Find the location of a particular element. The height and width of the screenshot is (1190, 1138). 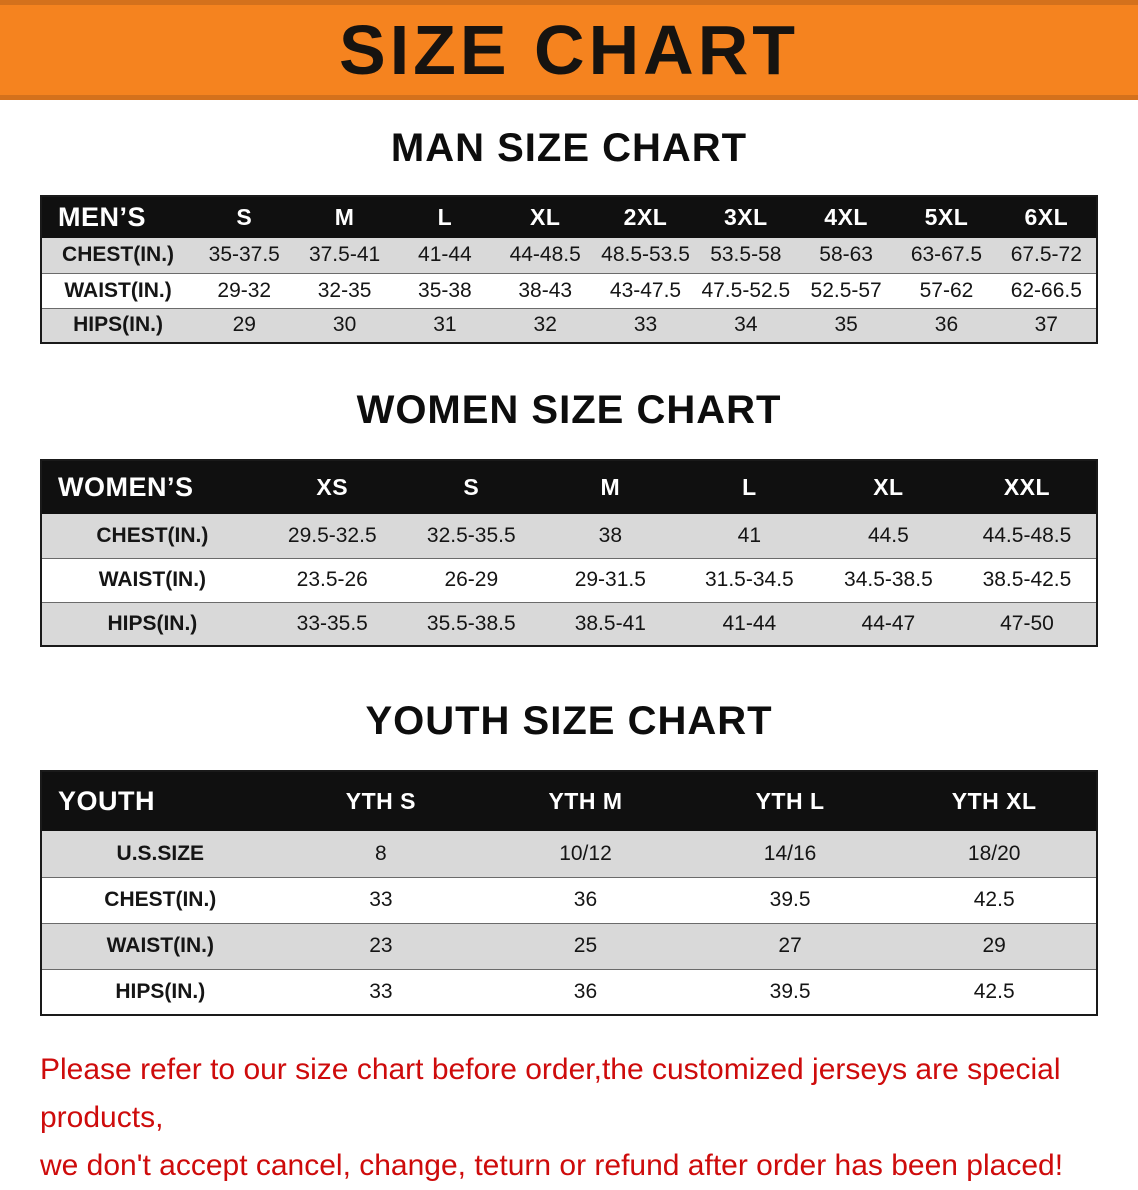

measurement-value-cell: 32-35 is located at coordinates (344, 291).